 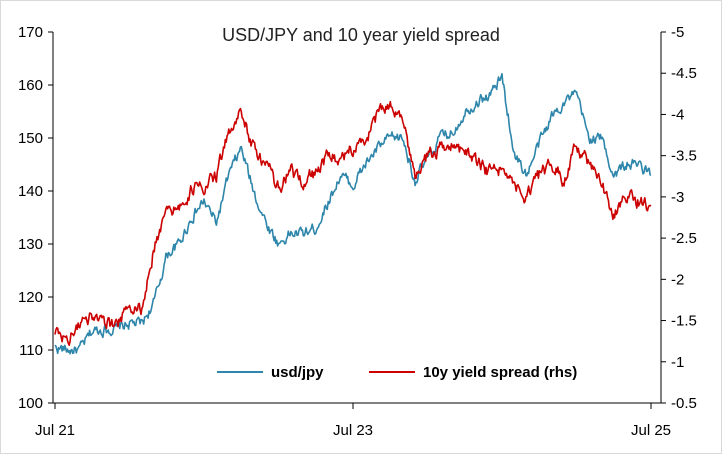 What do you see at coordinates (297, 372) in the screenshot?
I see `legend-label-usdjpy: usd/jpy` at bounding box center [297, 372].